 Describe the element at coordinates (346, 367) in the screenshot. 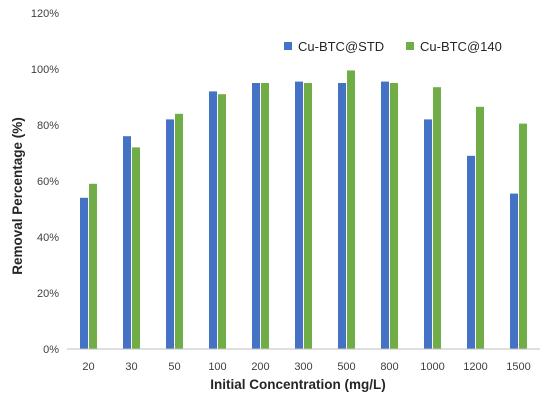

I see `x-tick-label: 500` at that location.